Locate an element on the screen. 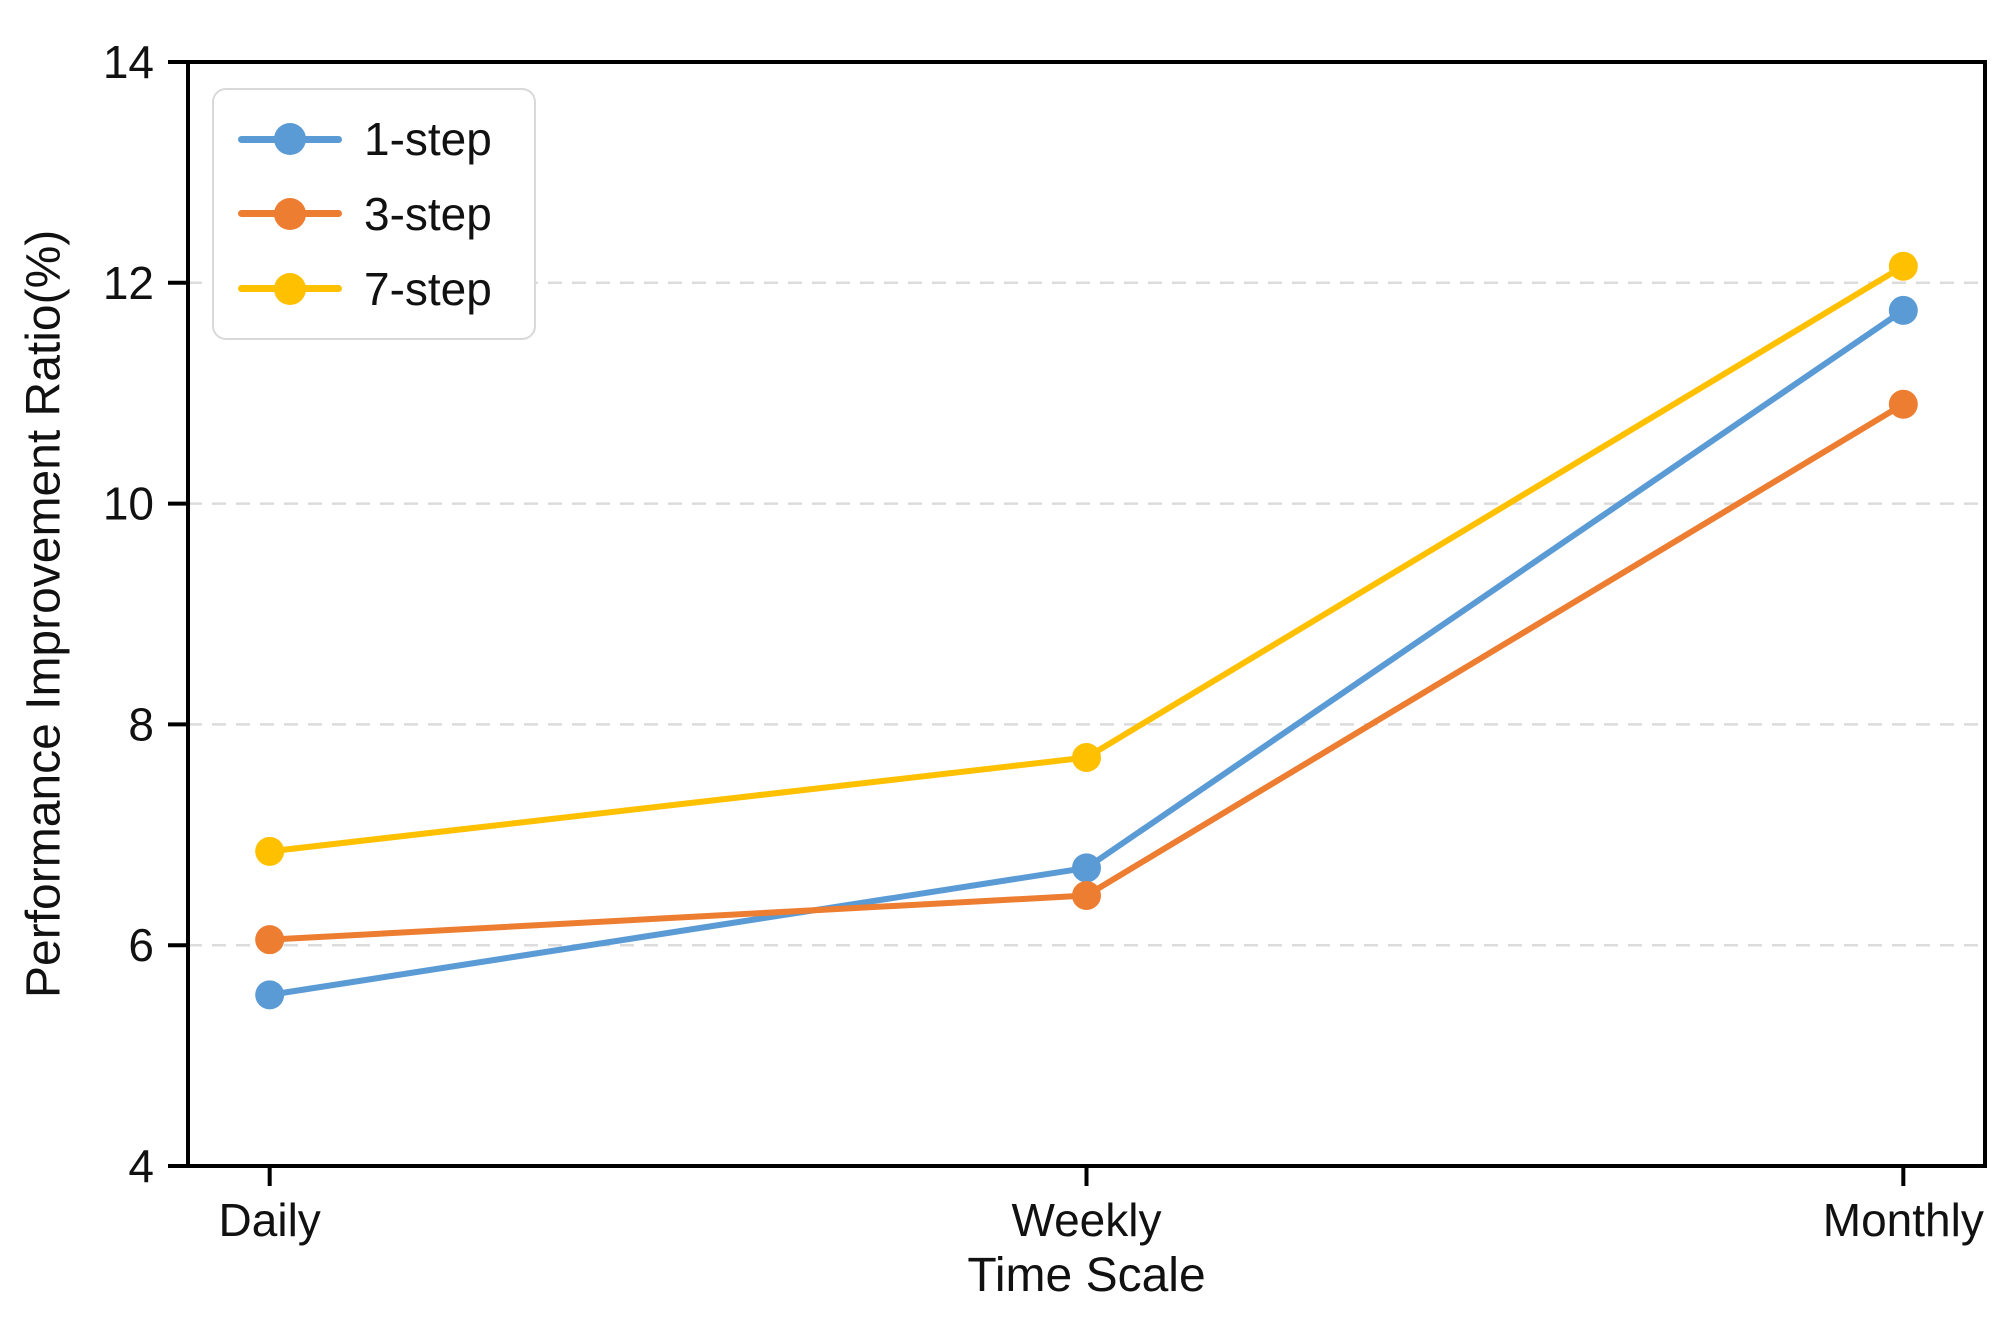  data-point-1-step-Monthly is located at coordinates (1903, 310).